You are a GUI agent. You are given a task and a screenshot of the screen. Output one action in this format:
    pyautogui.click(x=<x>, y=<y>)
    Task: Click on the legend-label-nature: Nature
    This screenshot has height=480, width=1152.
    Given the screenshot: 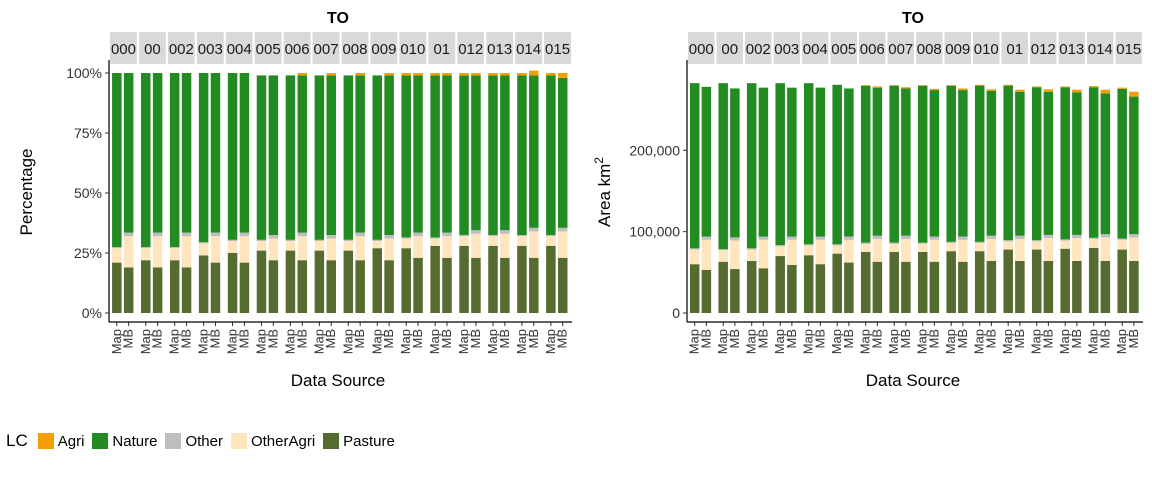 What is the action you would take?
    pyautogui.click(x=135, y=441)
    